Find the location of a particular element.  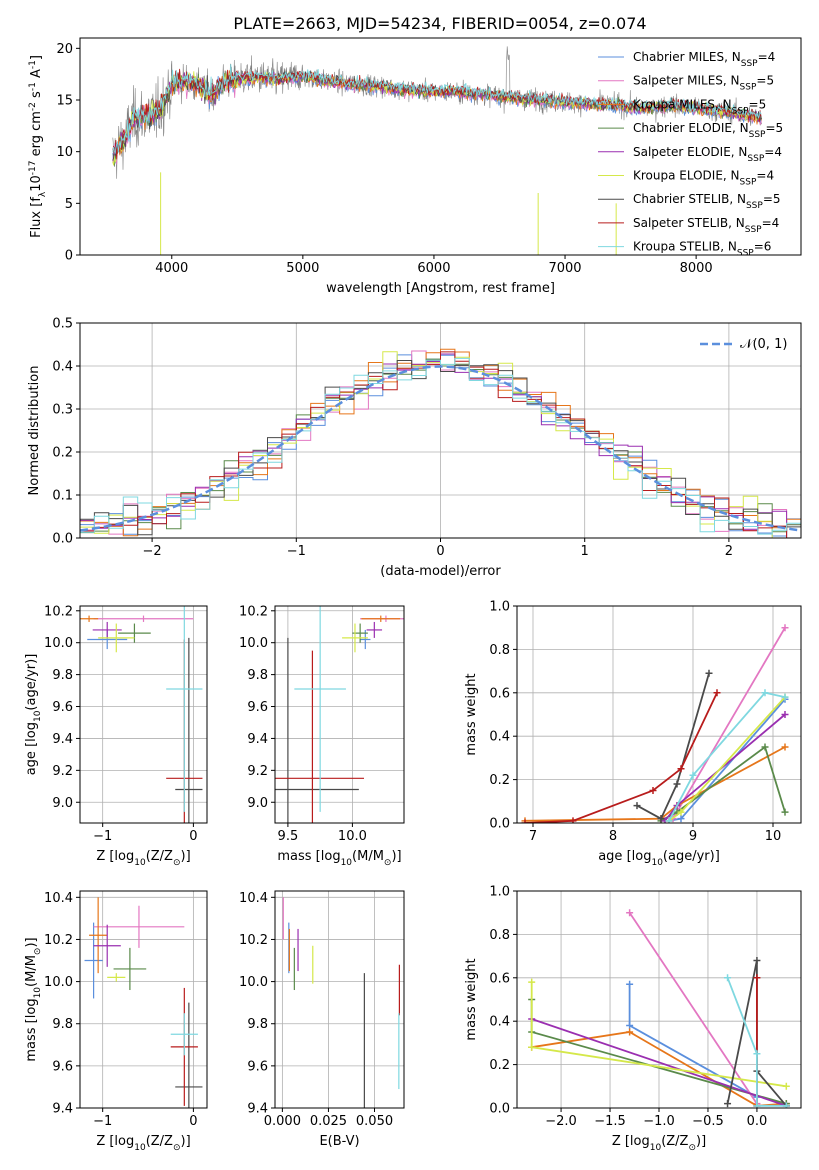

x-tick-label: 1 is located at coordinates (585, 551).